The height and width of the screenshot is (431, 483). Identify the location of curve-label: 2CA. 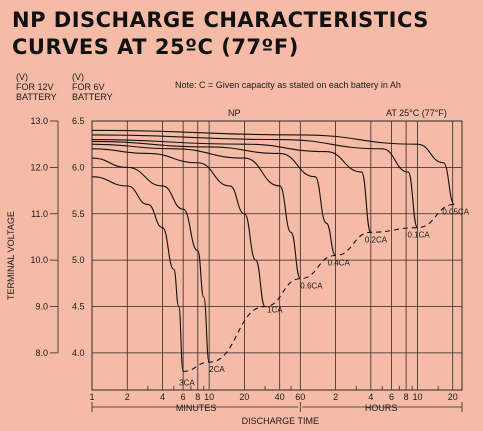
(217, 369).